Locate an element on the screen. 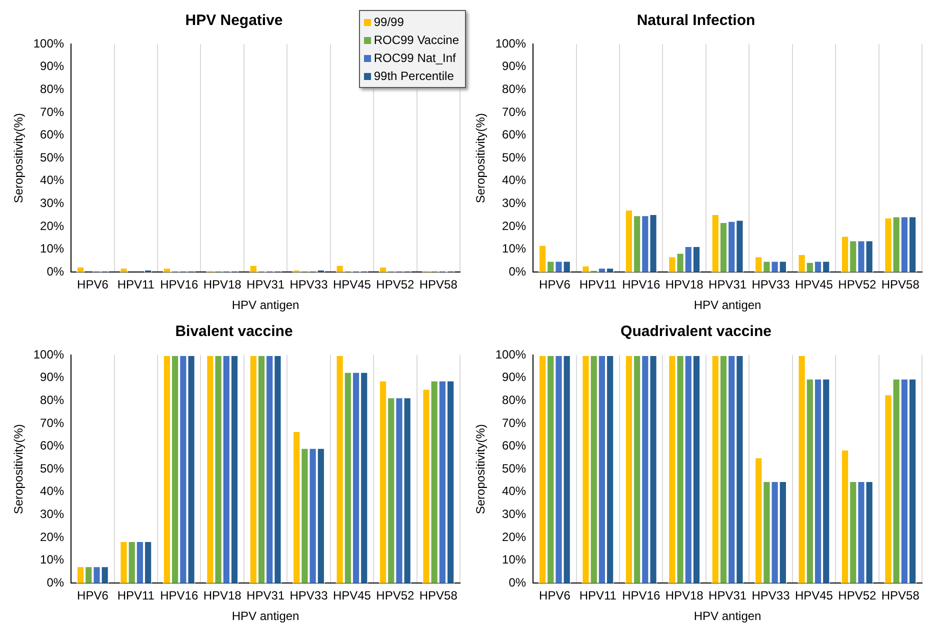  chart-title: Bivalent vaccine is located at coordinates (234, 331).